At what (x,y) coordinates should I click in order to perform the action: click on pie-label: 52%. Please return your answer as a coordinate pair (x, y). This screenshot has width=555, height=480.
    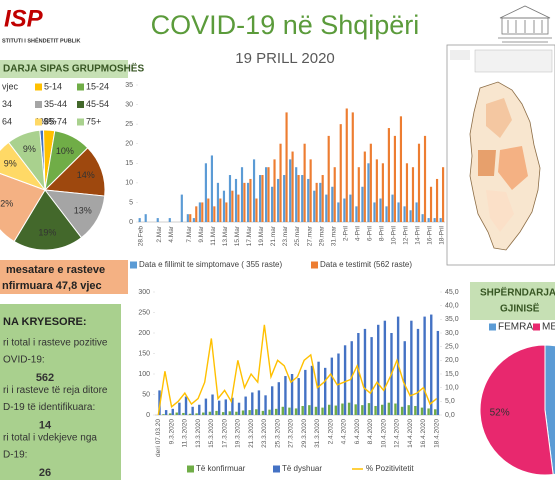
    Looking at the image, I should click on (500, 412).